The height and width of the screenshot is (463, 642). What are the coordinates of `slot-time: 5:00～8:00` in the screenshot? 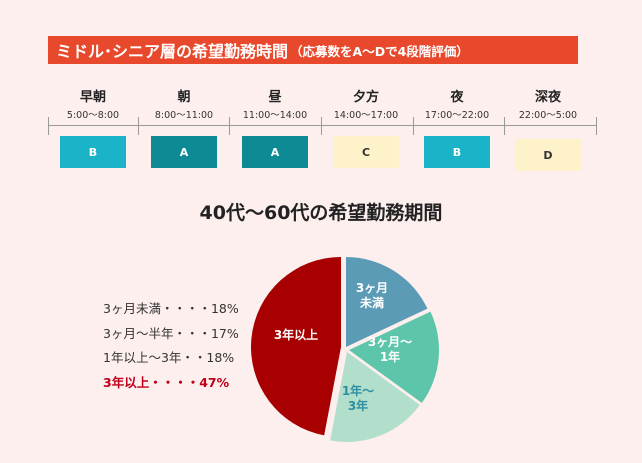 It's located at (93, 115).